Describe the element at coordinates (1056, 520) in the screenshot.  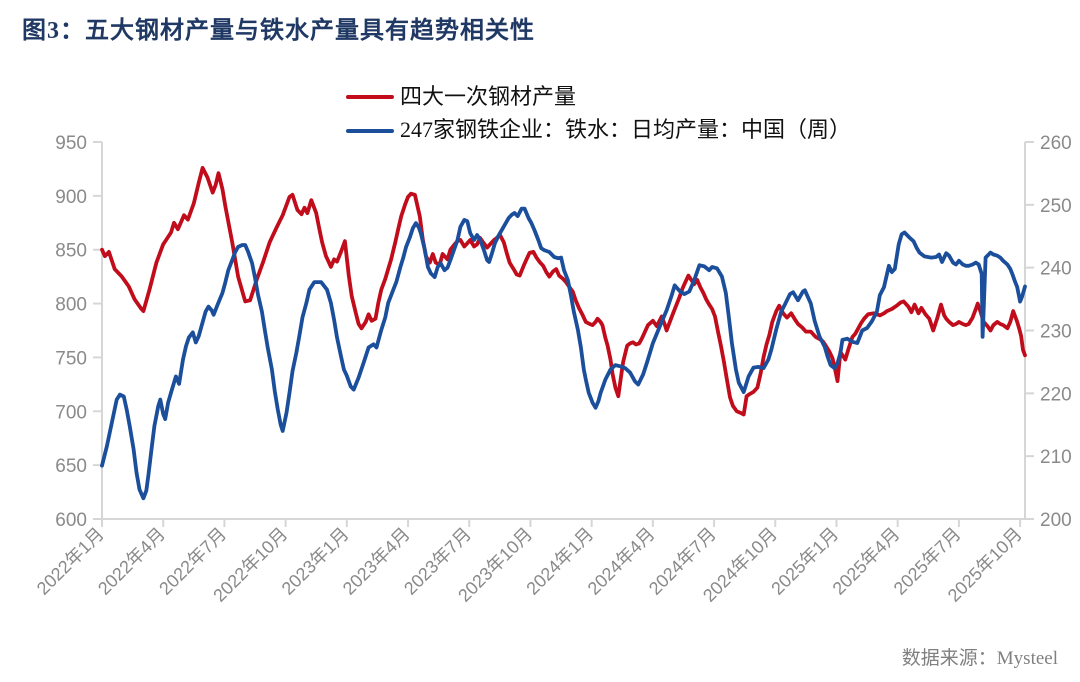
I see `right-y-tick-label: 200` at that location.